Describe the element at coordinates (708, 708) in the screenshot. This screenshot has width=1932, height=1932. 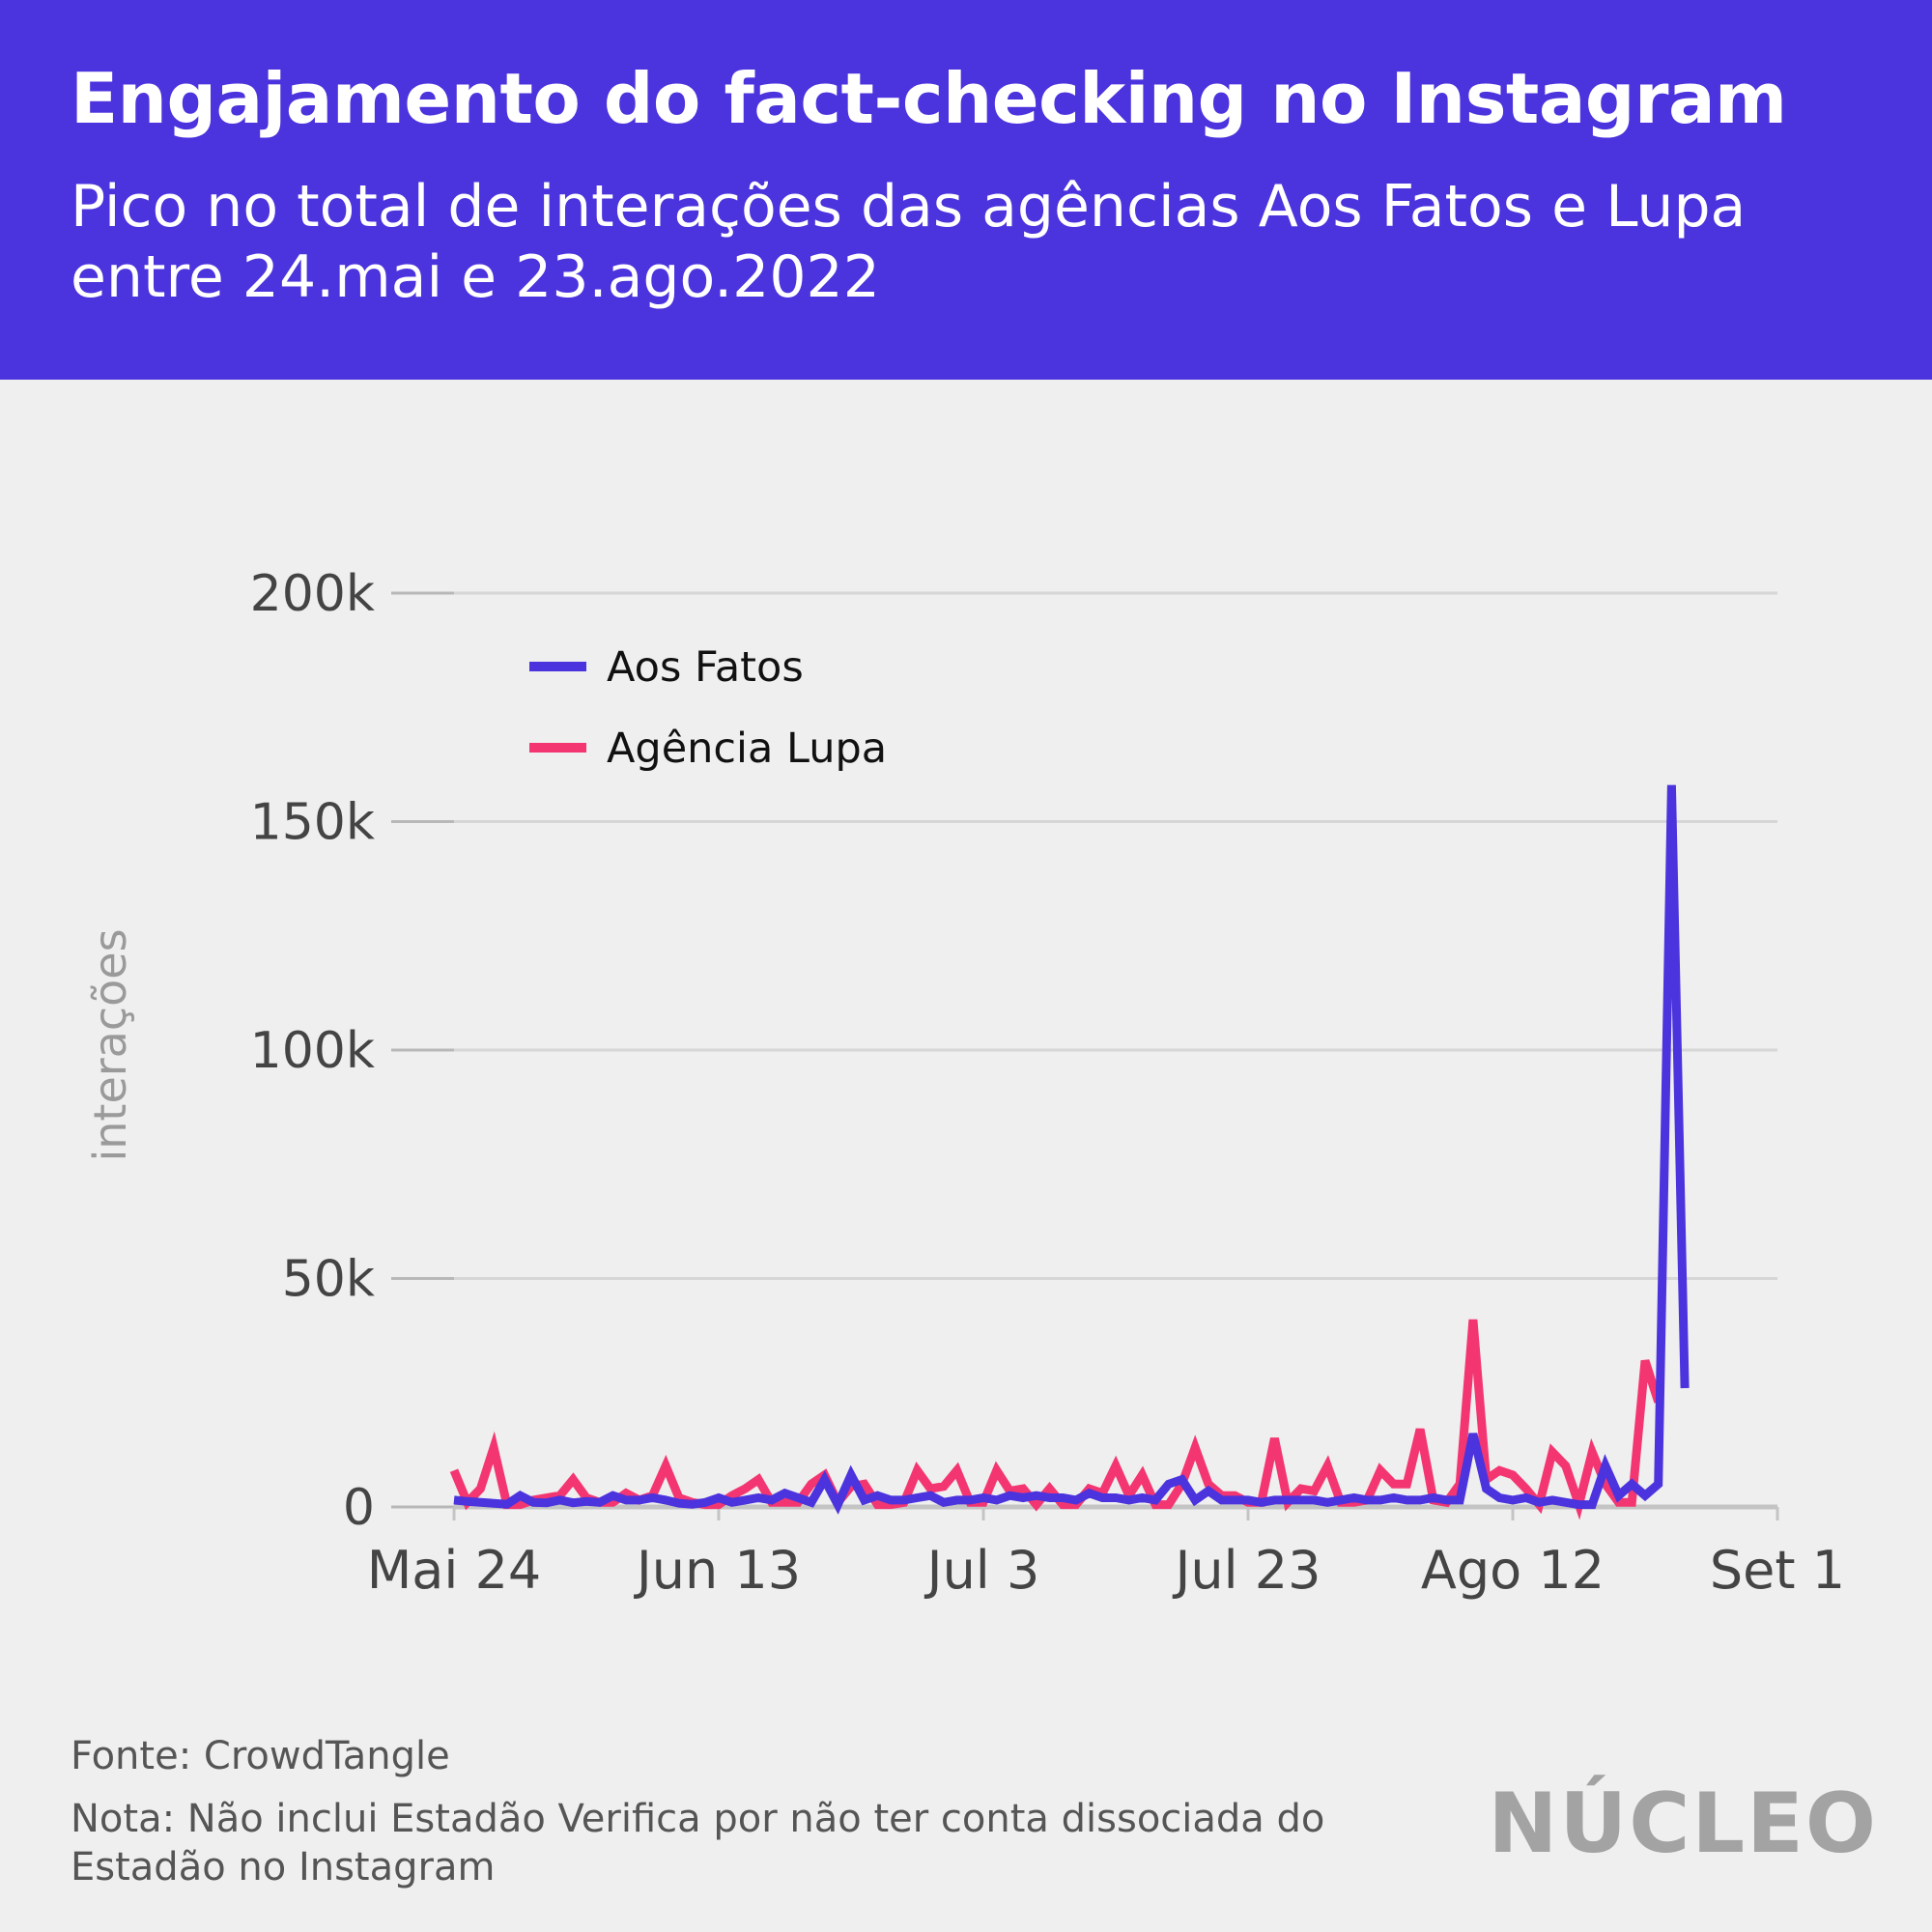
I see `legend: Aos Fatos Agência Lupa` at that location.